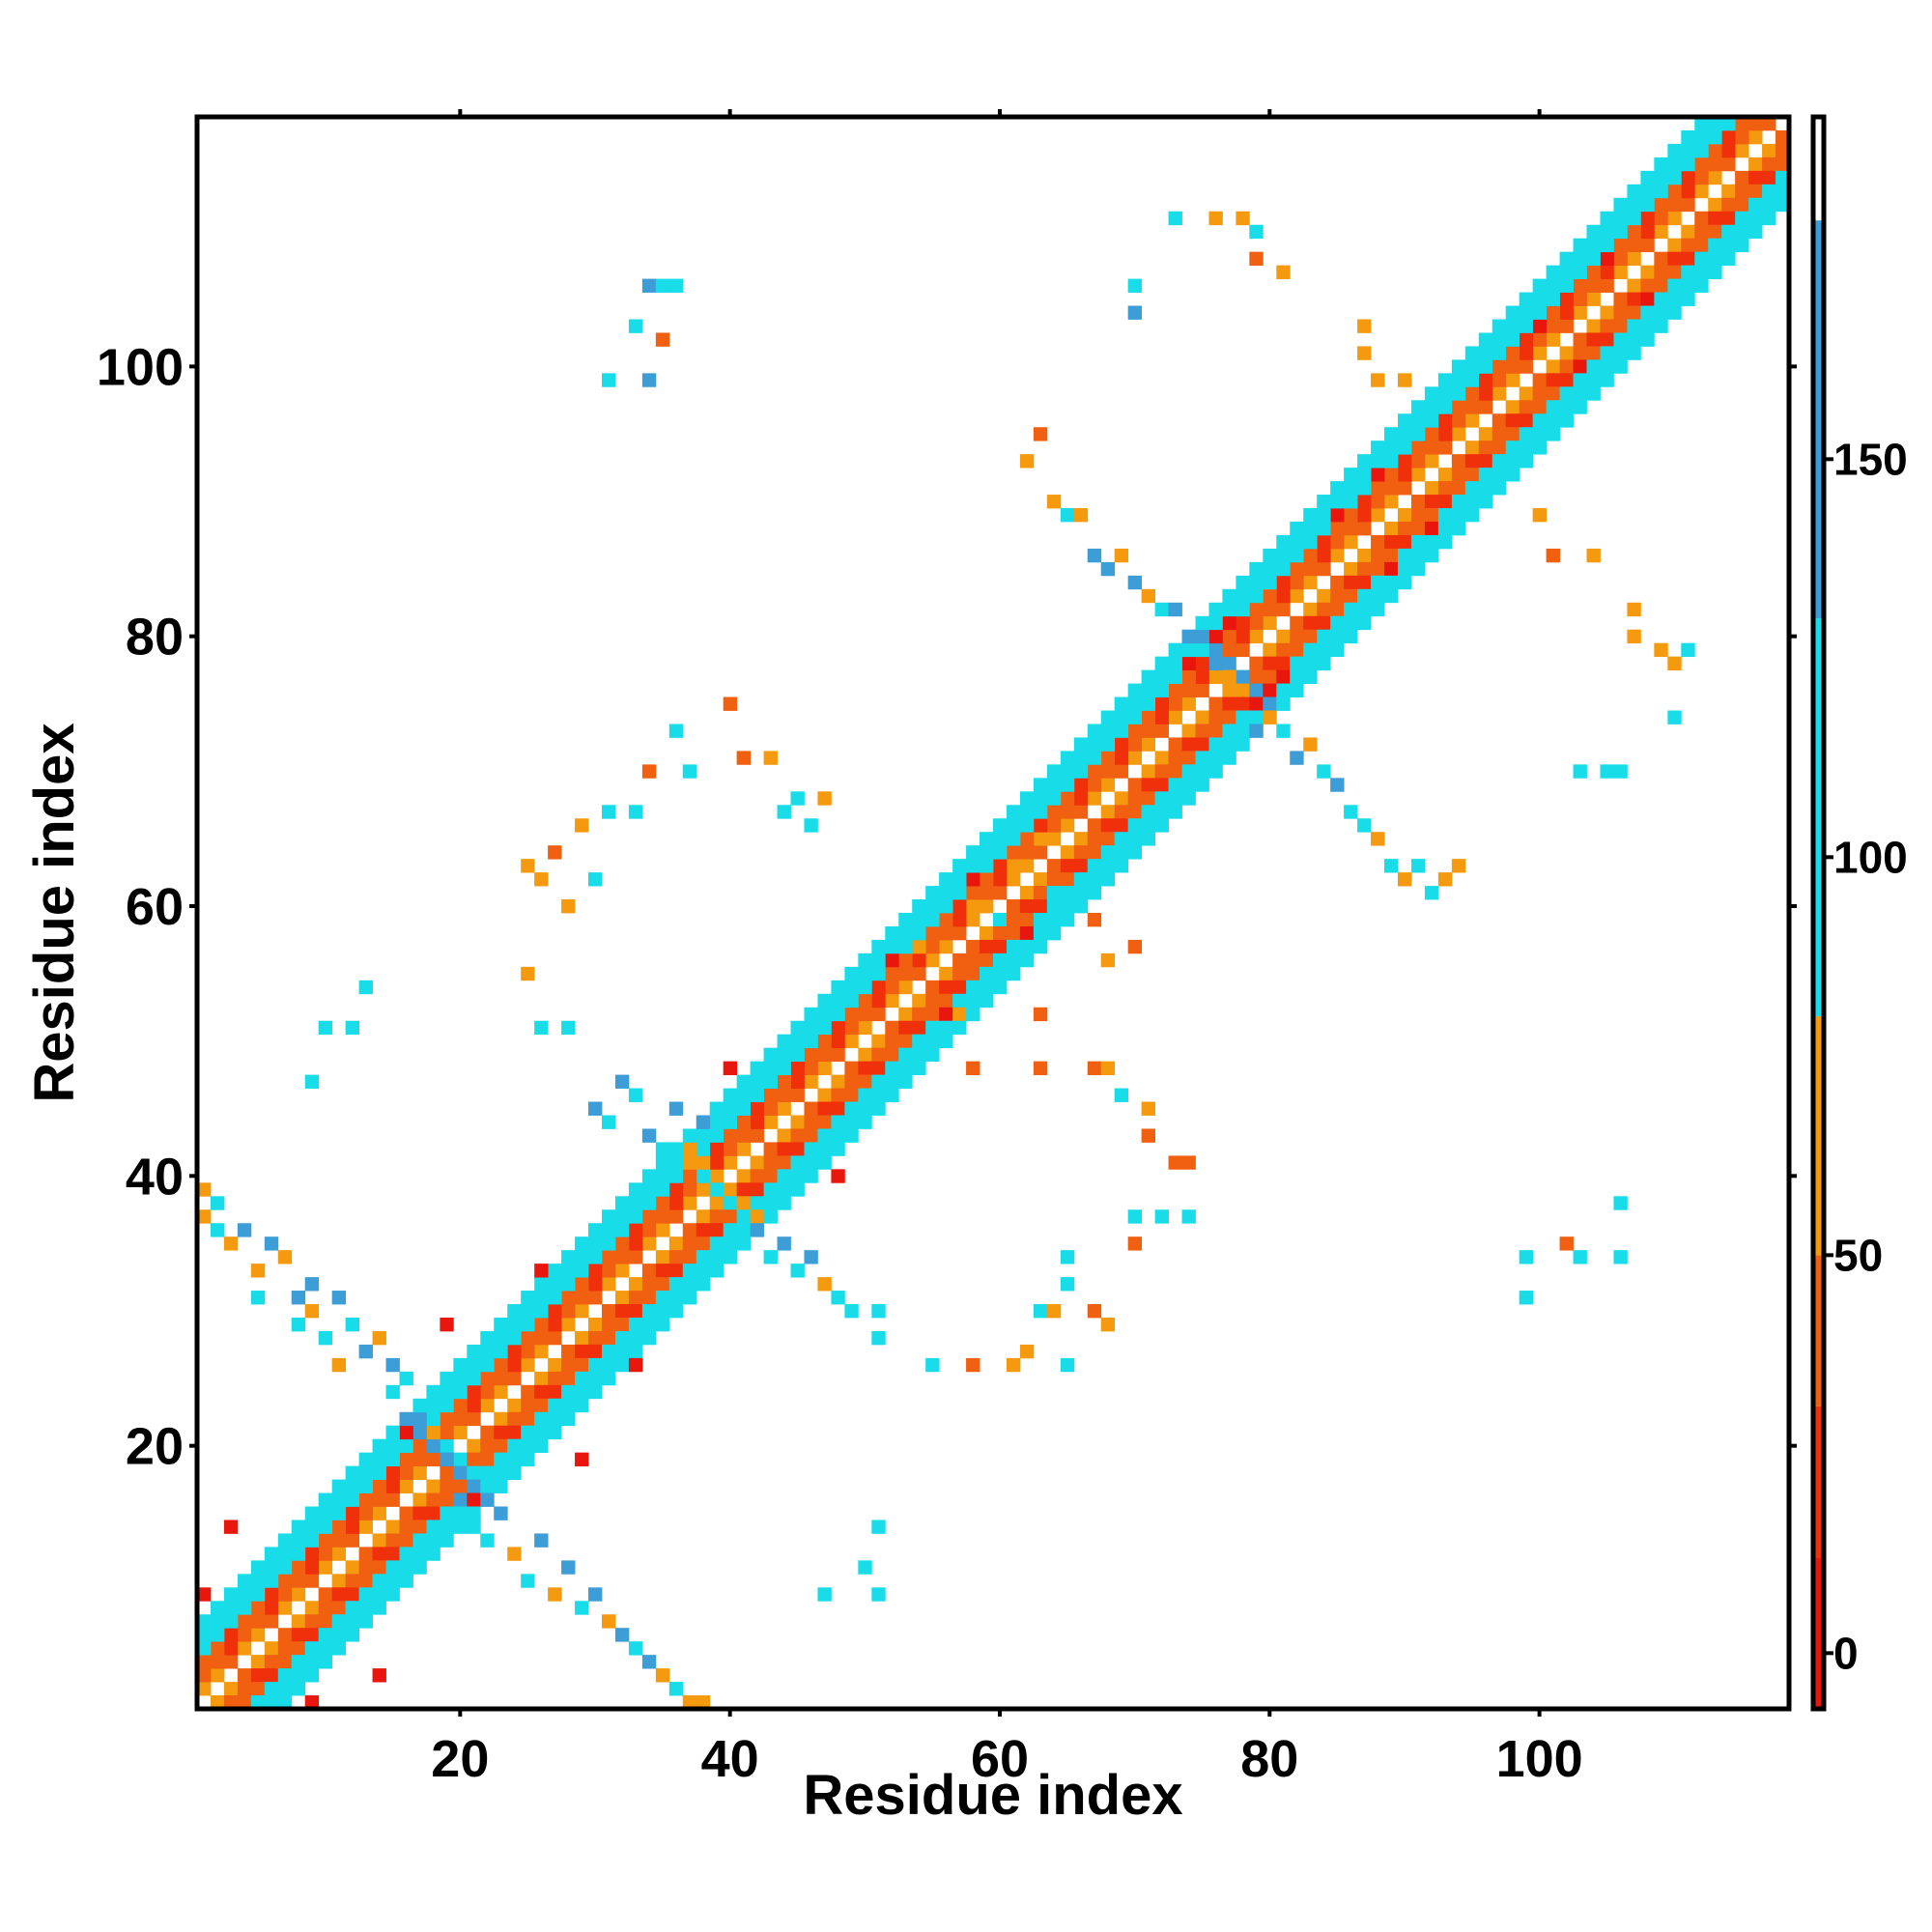 This screenshot has width=1932, height=1932. I want to click on y-tick-label: 20, so click(155, 1447).